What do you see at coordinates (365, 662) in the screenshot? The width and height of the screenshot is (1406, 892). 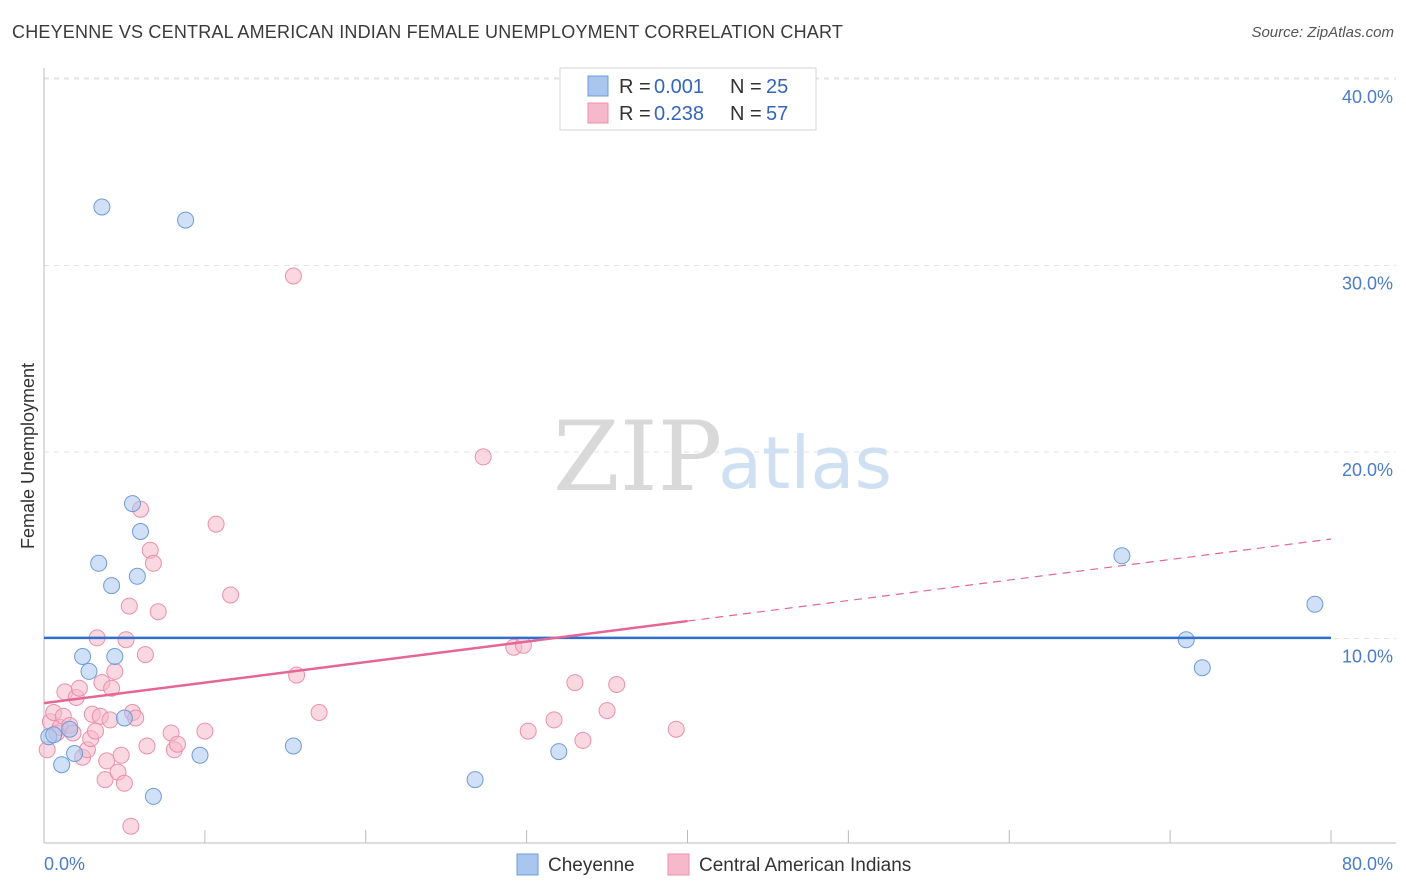 I see `trend-line-central-american-solid` at bounding box center [365, 662].